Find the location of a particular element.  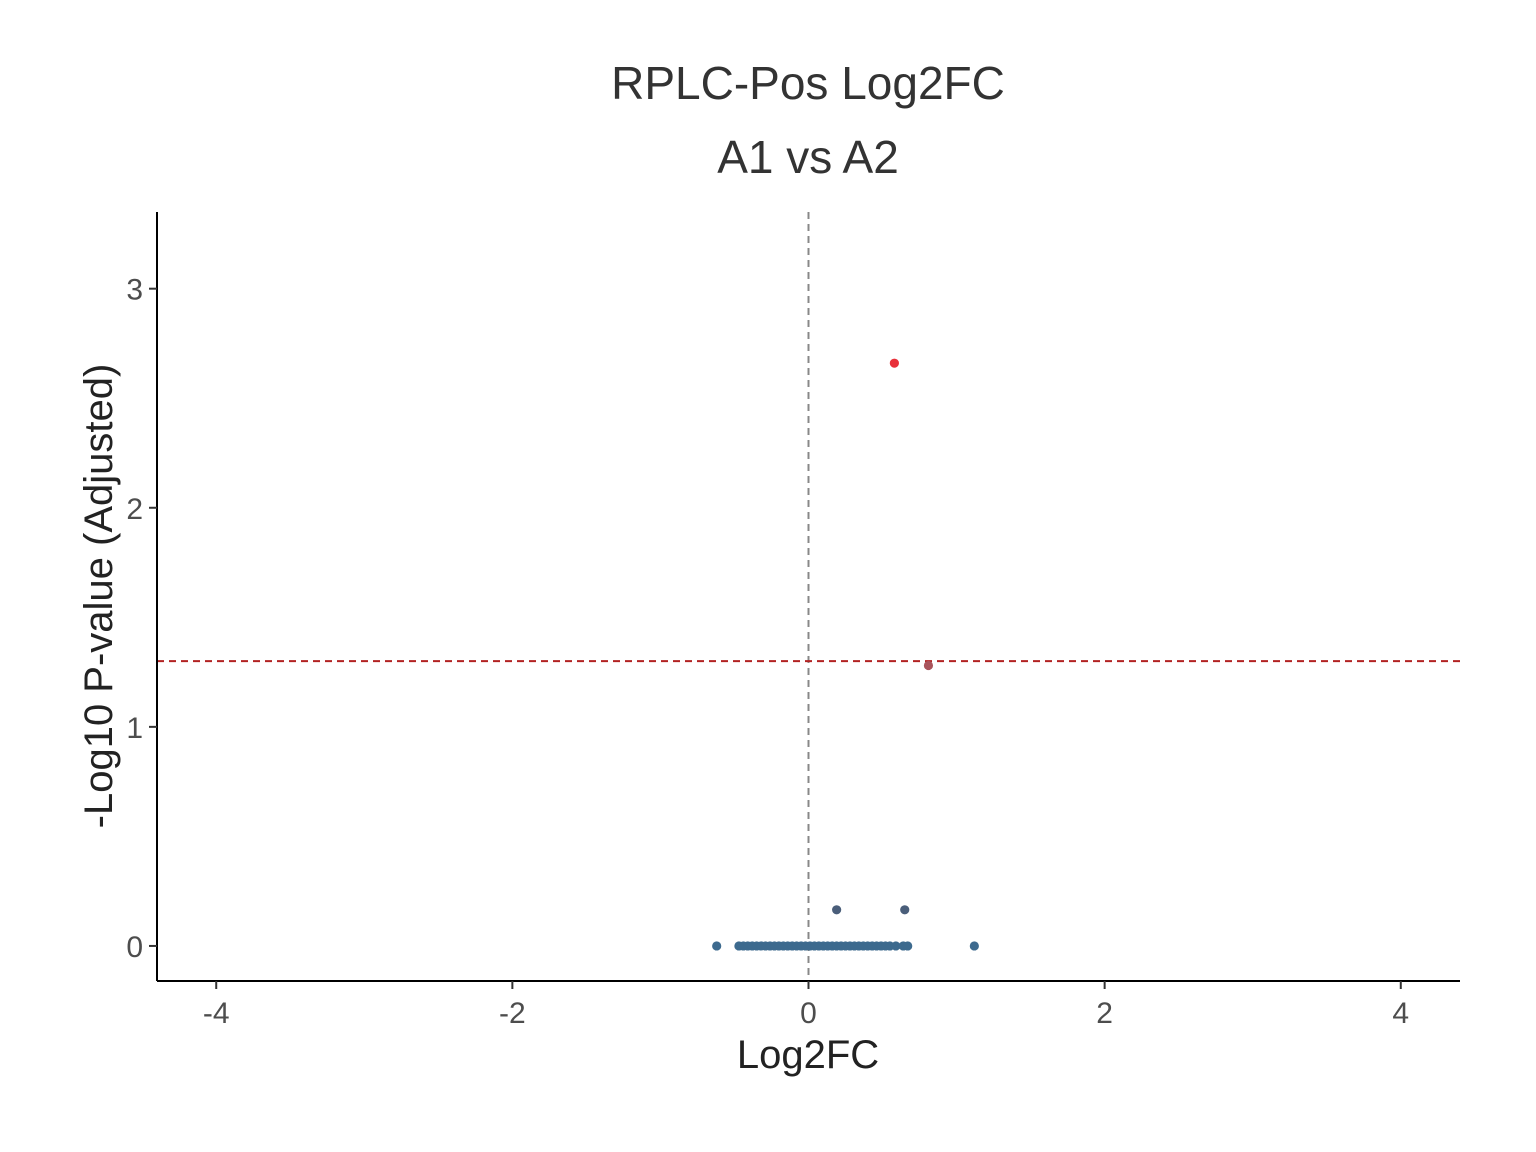

x-tick-label: -4 is located at coordinates (216, 1013).